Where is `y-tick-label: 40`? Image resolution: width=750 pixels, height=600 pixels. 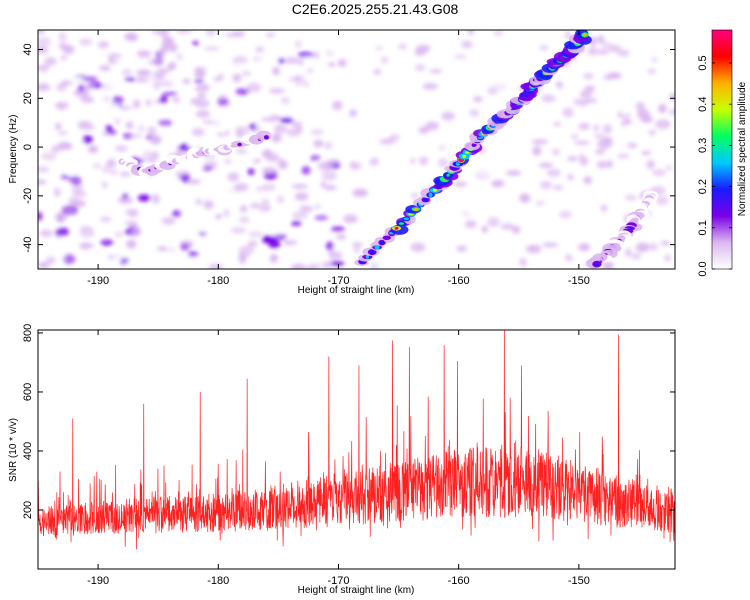 y-tick-label: 40 is located at coordinates (28, 49).